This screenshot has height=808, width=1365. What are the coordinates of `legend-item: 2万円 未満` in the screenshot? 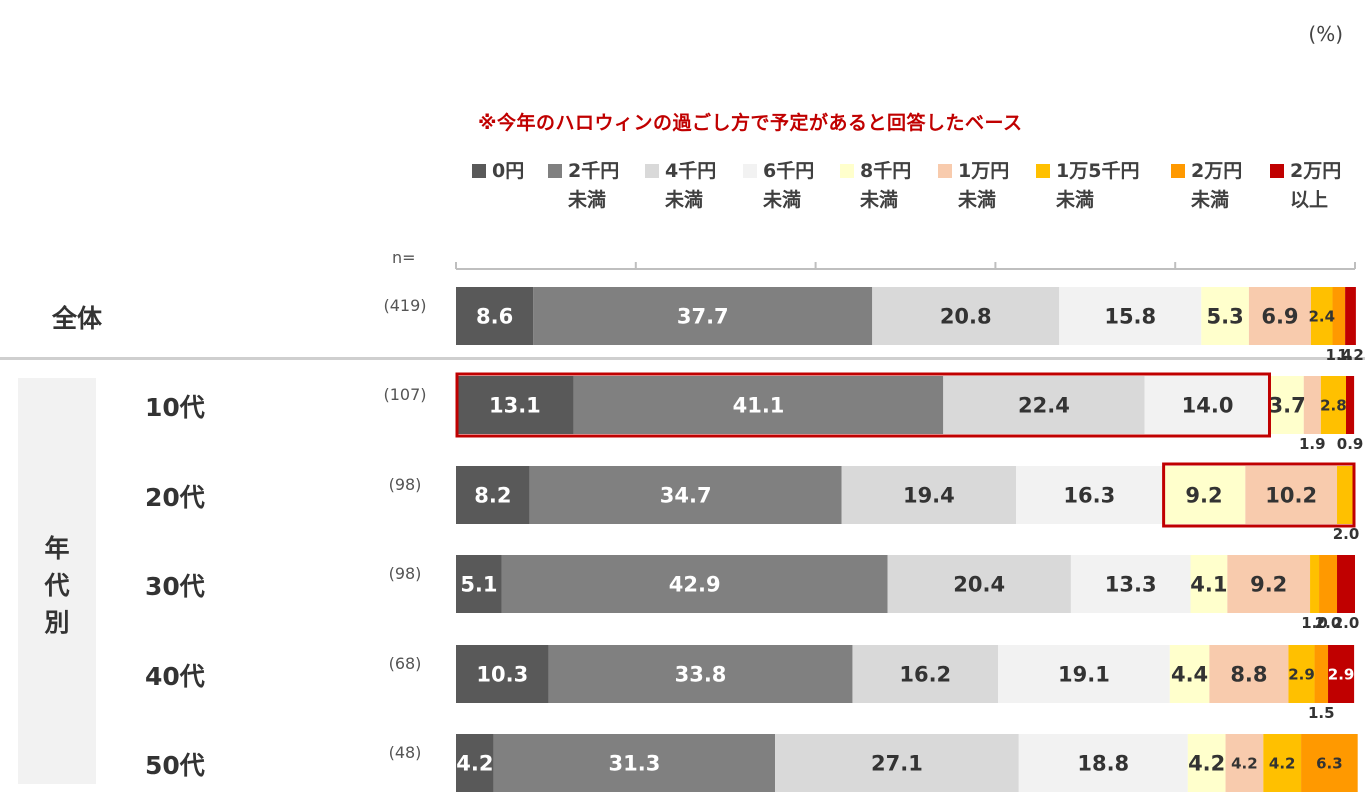 It's located at (1206, 186).